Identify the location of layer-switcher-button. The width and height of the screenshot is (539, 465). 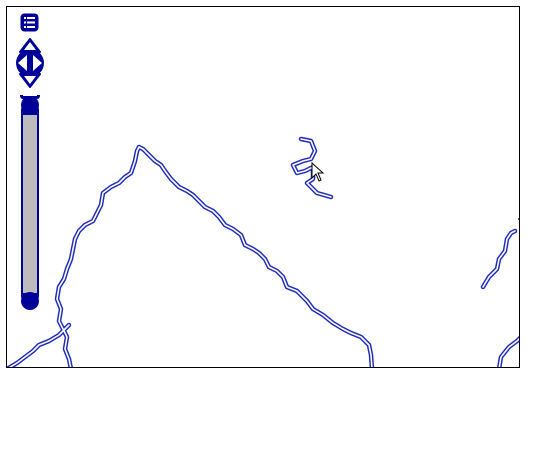
(29, 22).